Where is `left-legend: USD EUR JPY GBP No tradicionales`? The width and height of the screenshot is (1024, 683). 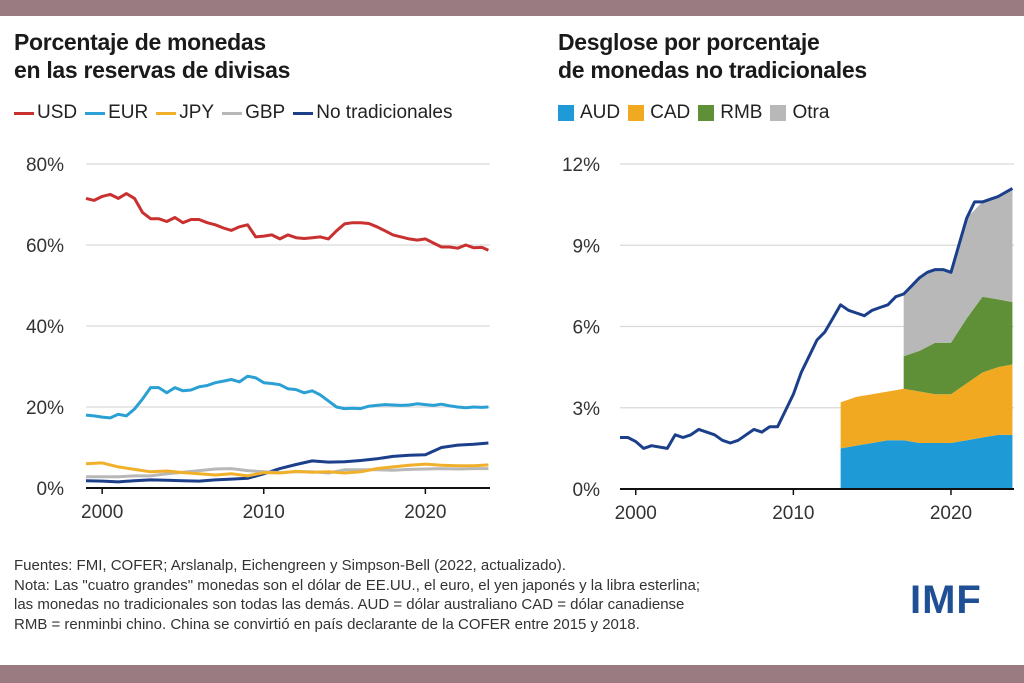
left-legend: USD EUR JPY GBP No tradicionales is located at coordinates (233, 113).